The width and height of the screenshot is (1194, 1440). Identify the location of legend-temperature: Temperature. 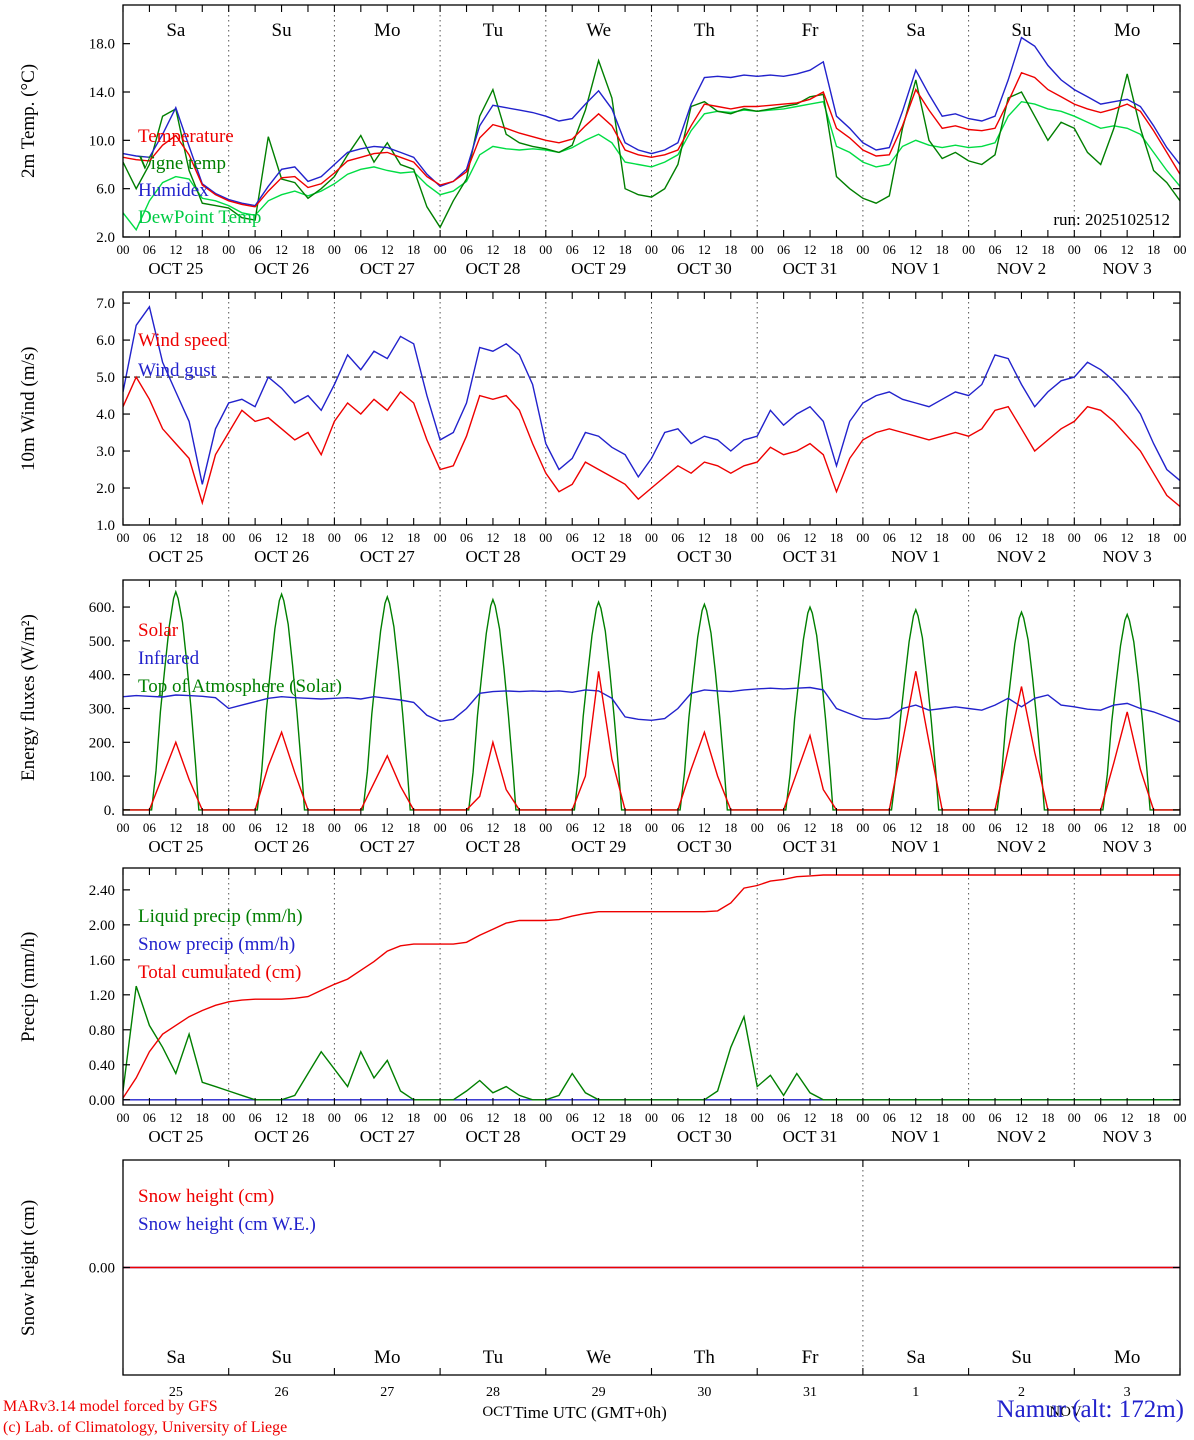
(186, 136).